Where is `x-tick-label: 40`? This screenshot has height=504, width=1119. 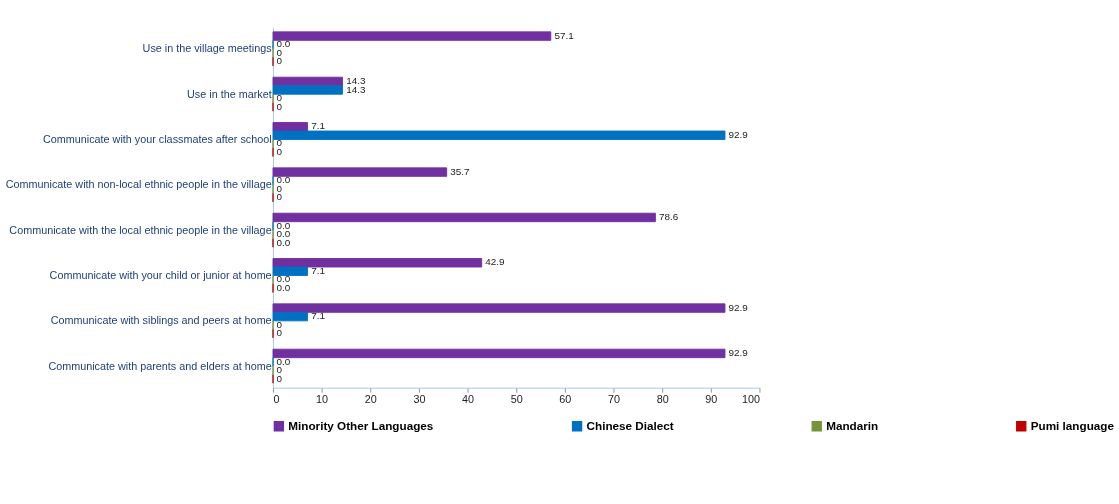
x-tick-label: 40 is located at coordinates (468, 398).